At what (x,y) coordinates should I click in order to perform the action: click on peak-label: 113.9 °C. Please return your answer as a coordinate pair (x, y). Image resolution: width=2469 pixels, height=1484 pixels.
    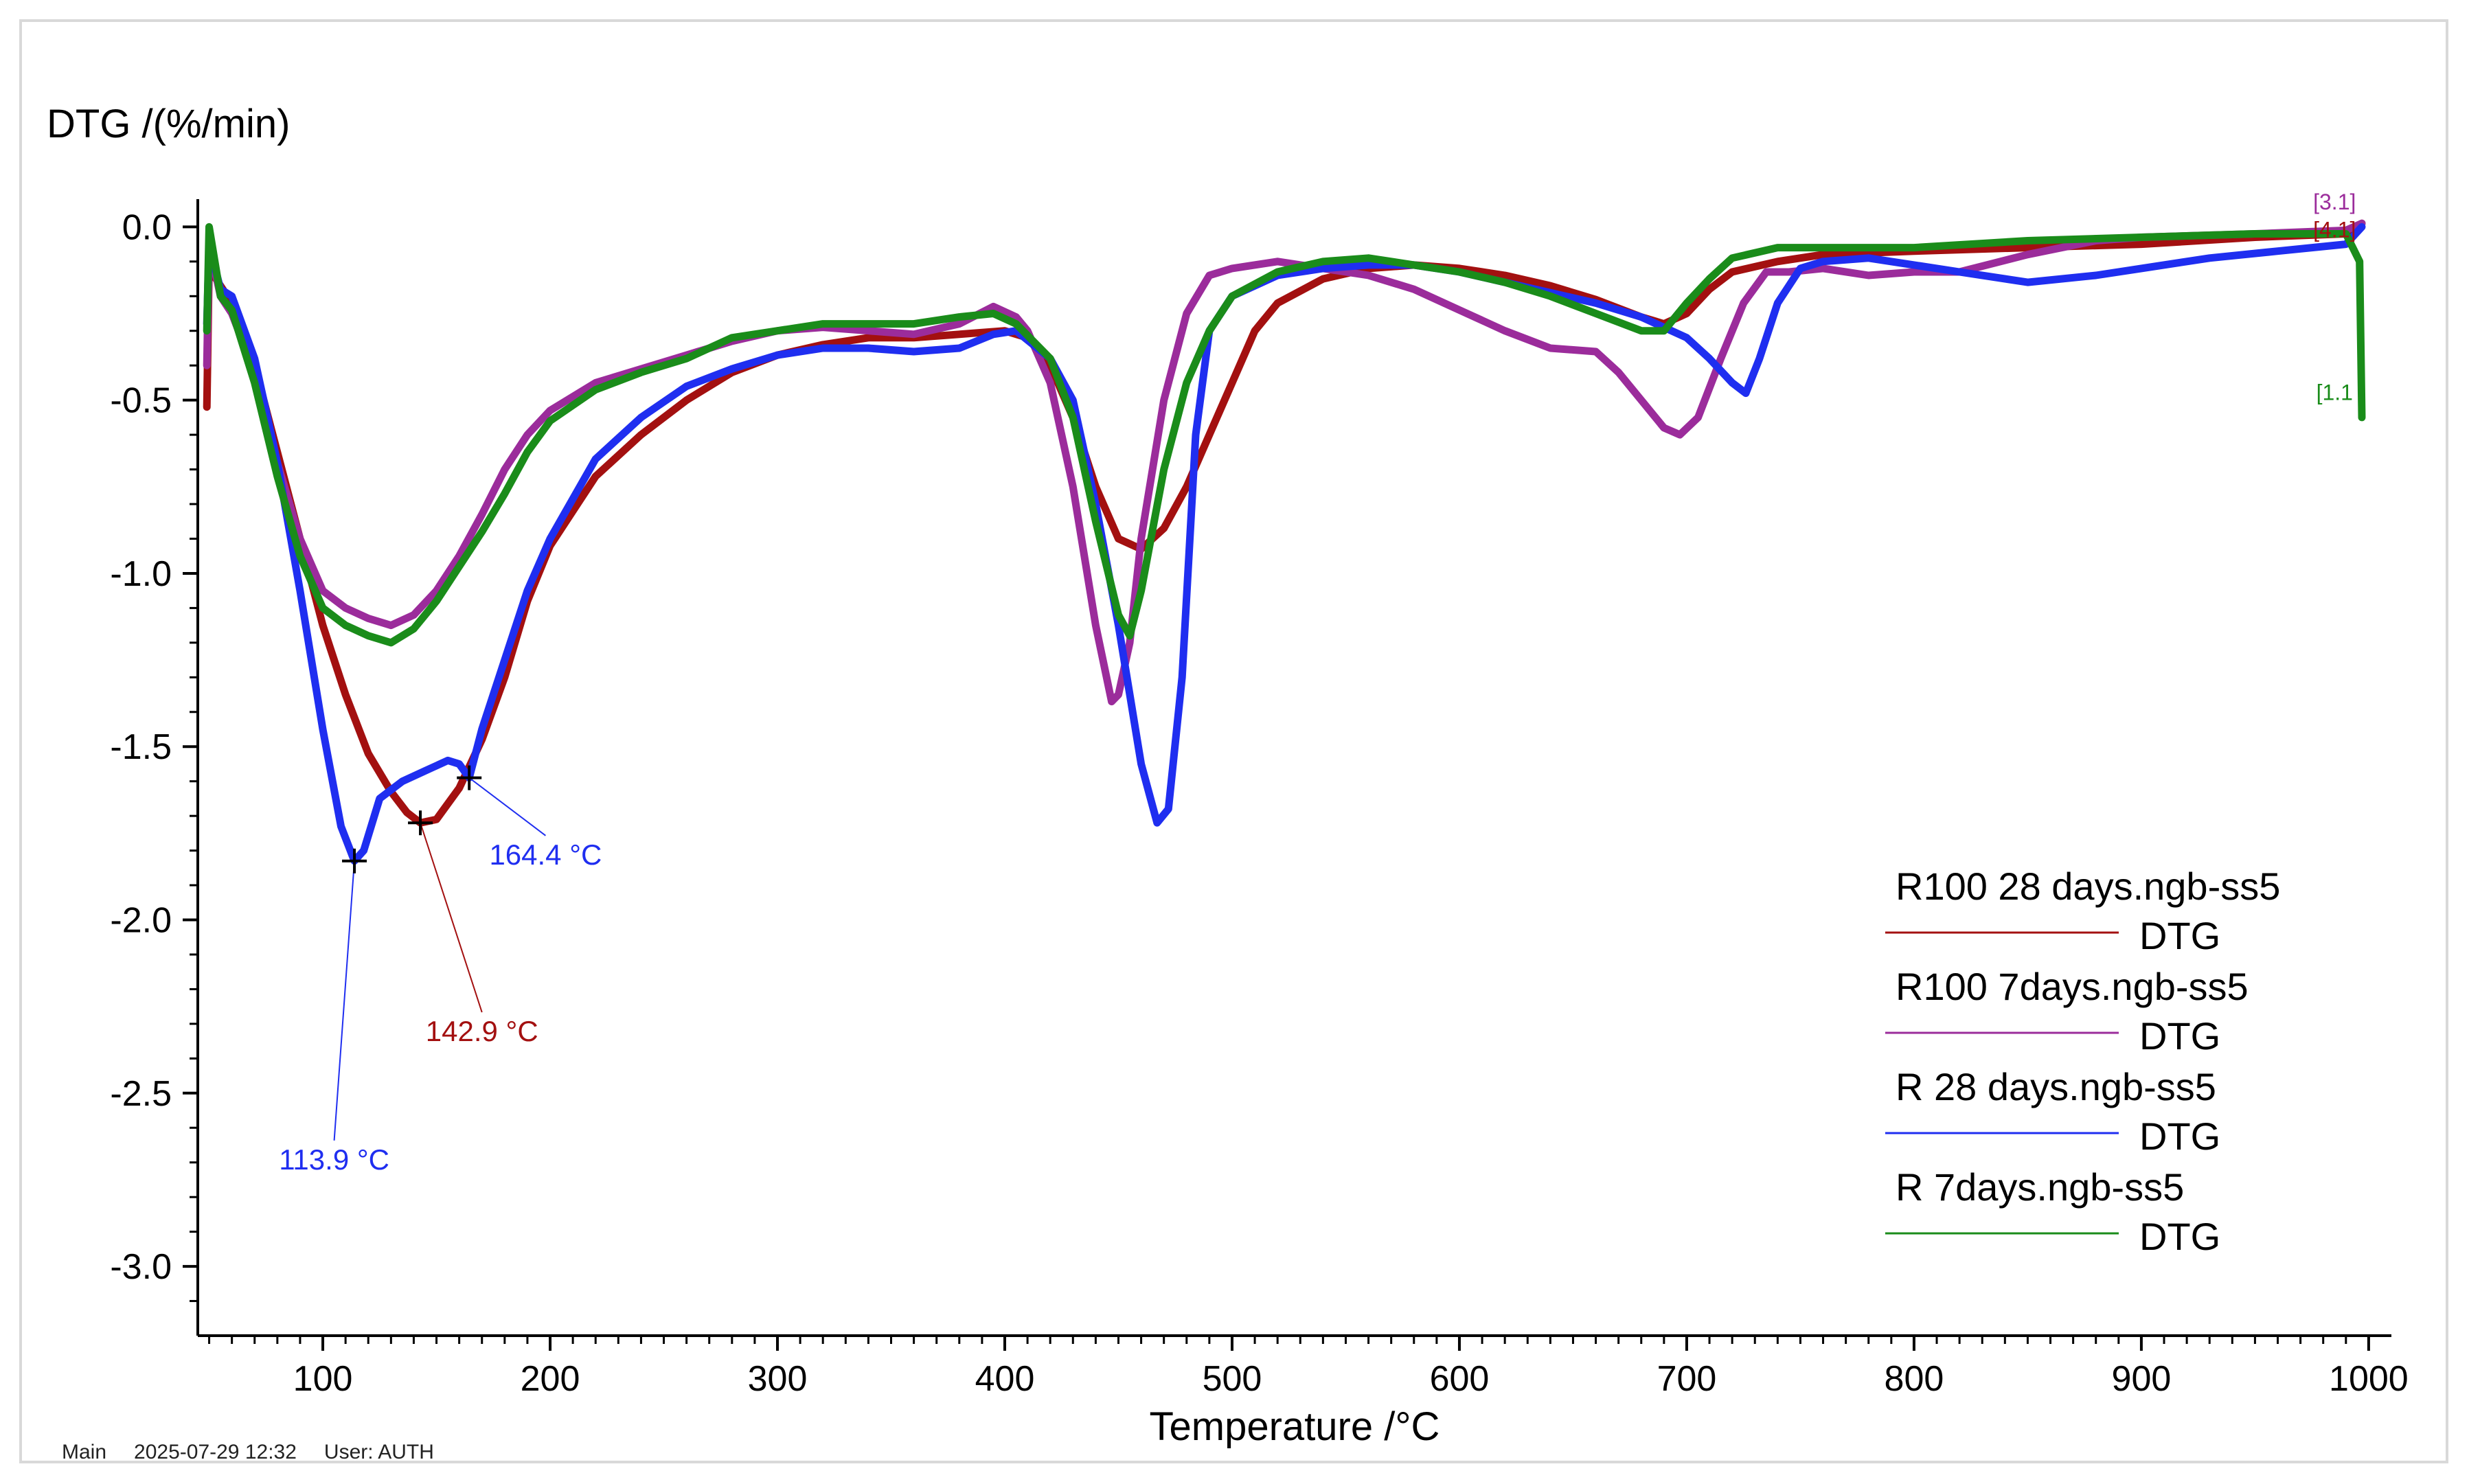
    Looking at the image, I should click on (334, 1160).